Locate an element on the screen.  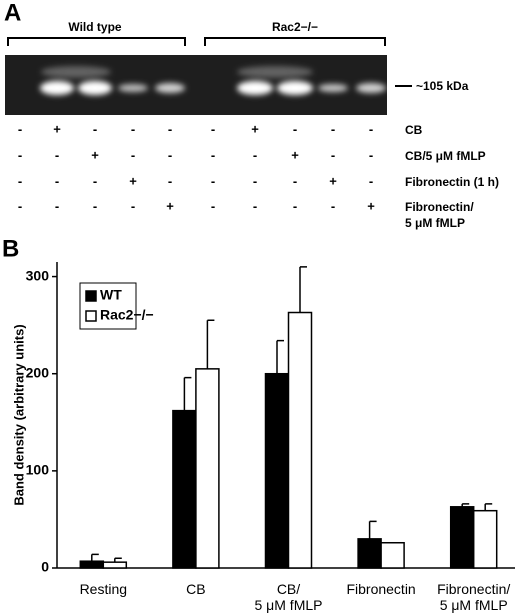
row-label: CB is located at coordinates (414, 130).